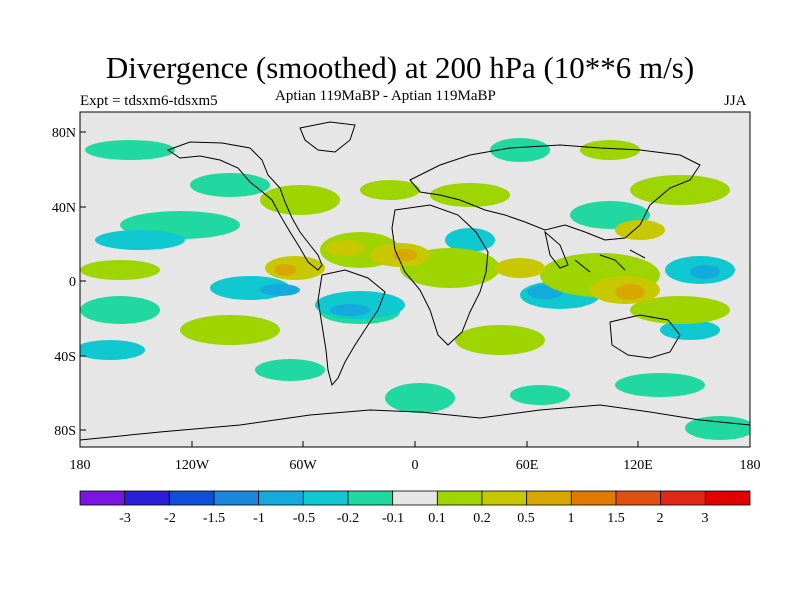  What do you see at coordinates (125, 518) in the screenshot?
I see `colorbar-label: -3` at bounding box center [125, 518].